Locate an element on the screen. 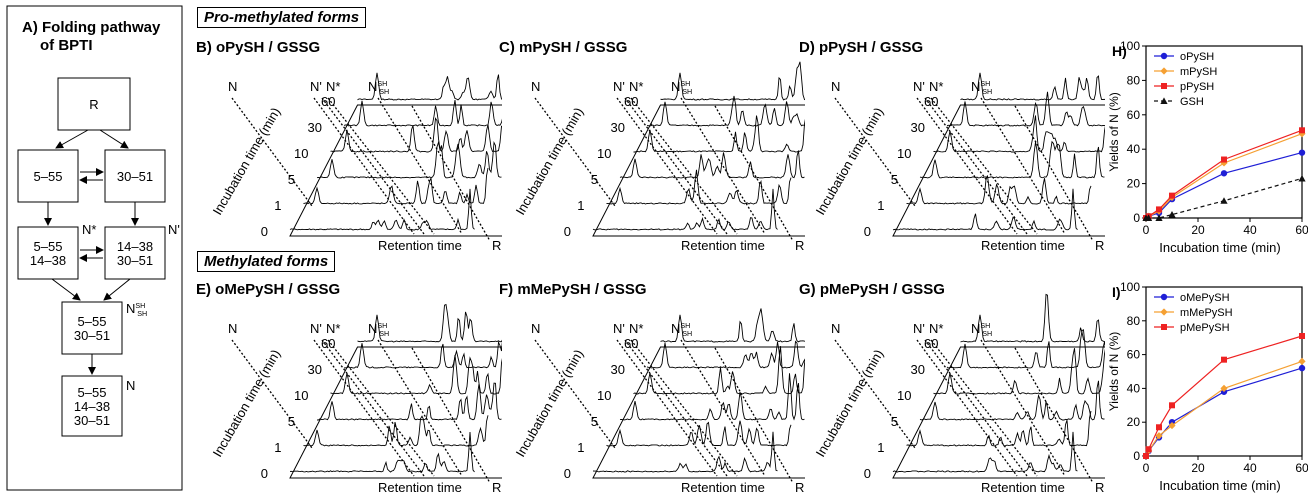  hplc-panel-title: G) pMePySH / GSSG is located at coordinates (872, 289).